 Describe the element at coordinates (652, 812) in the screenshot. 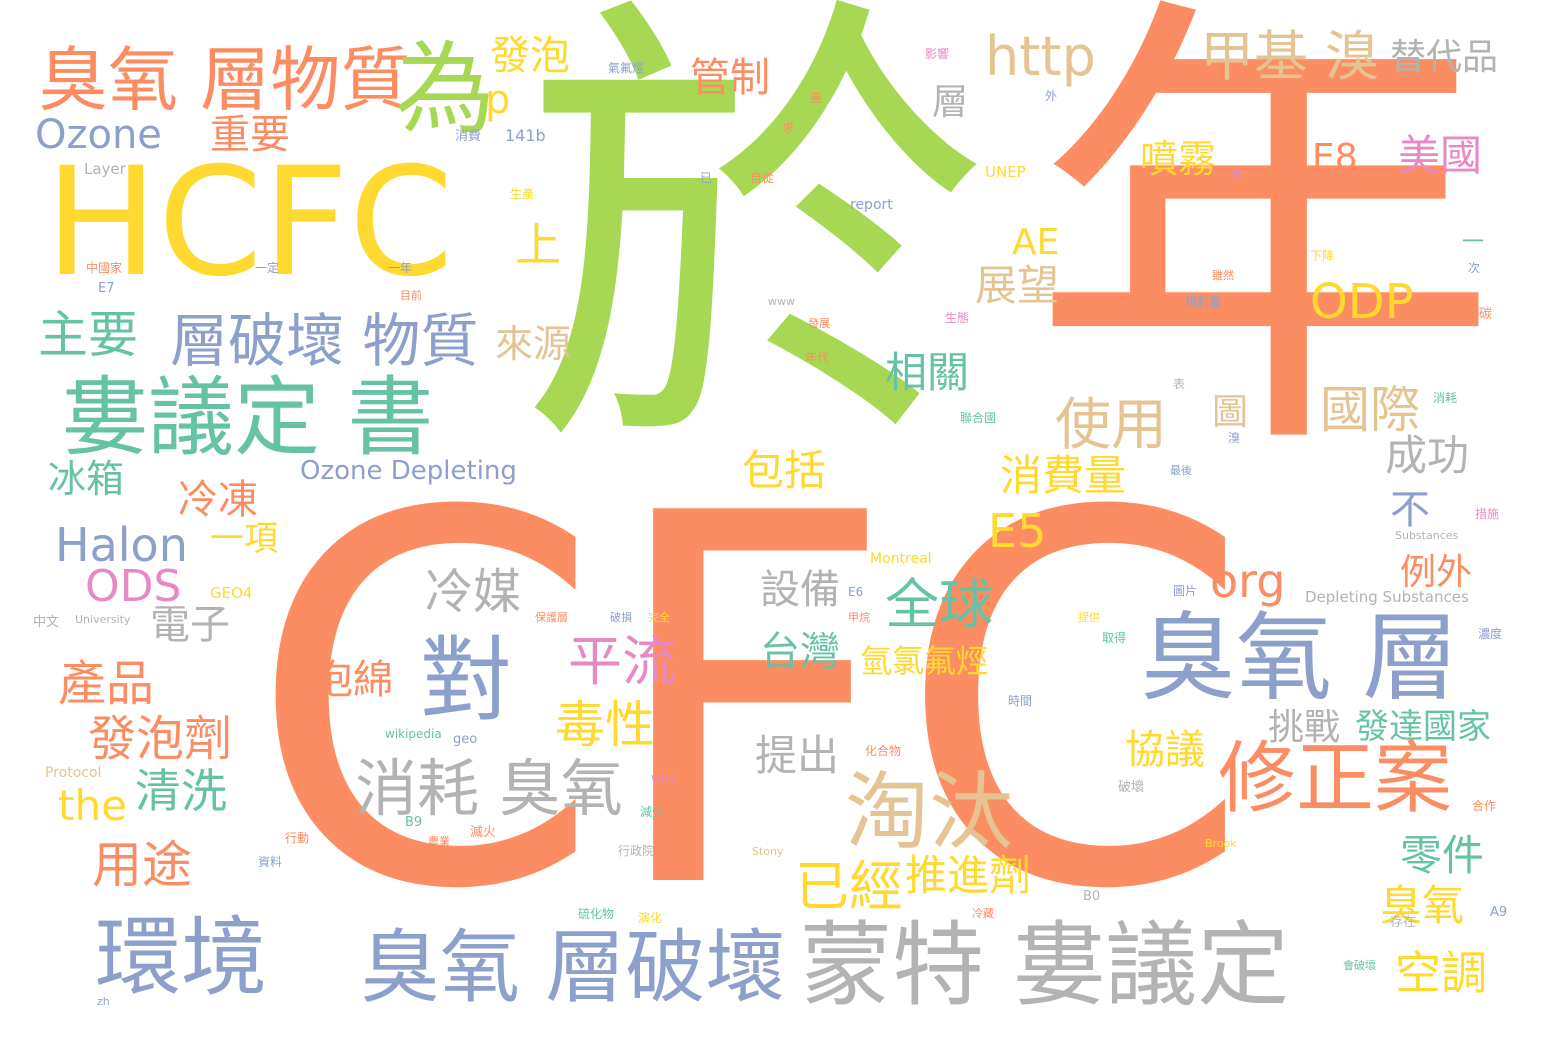

I see `word-jianshao: 減少` at that location.